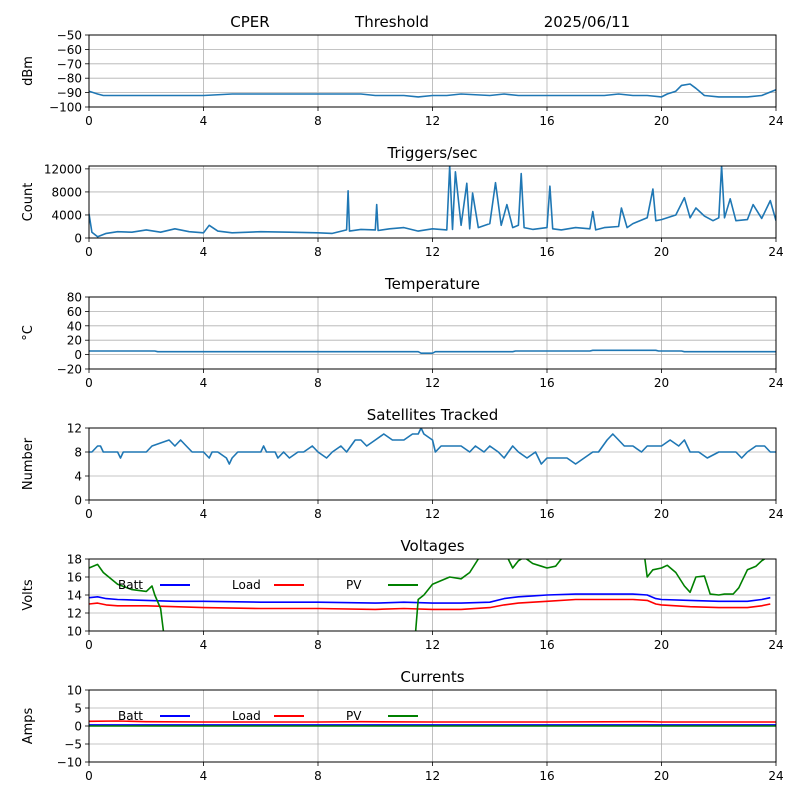 The image size is (800, 804). I want to click on chart-title: Triggers/sec, so click(432, 153).